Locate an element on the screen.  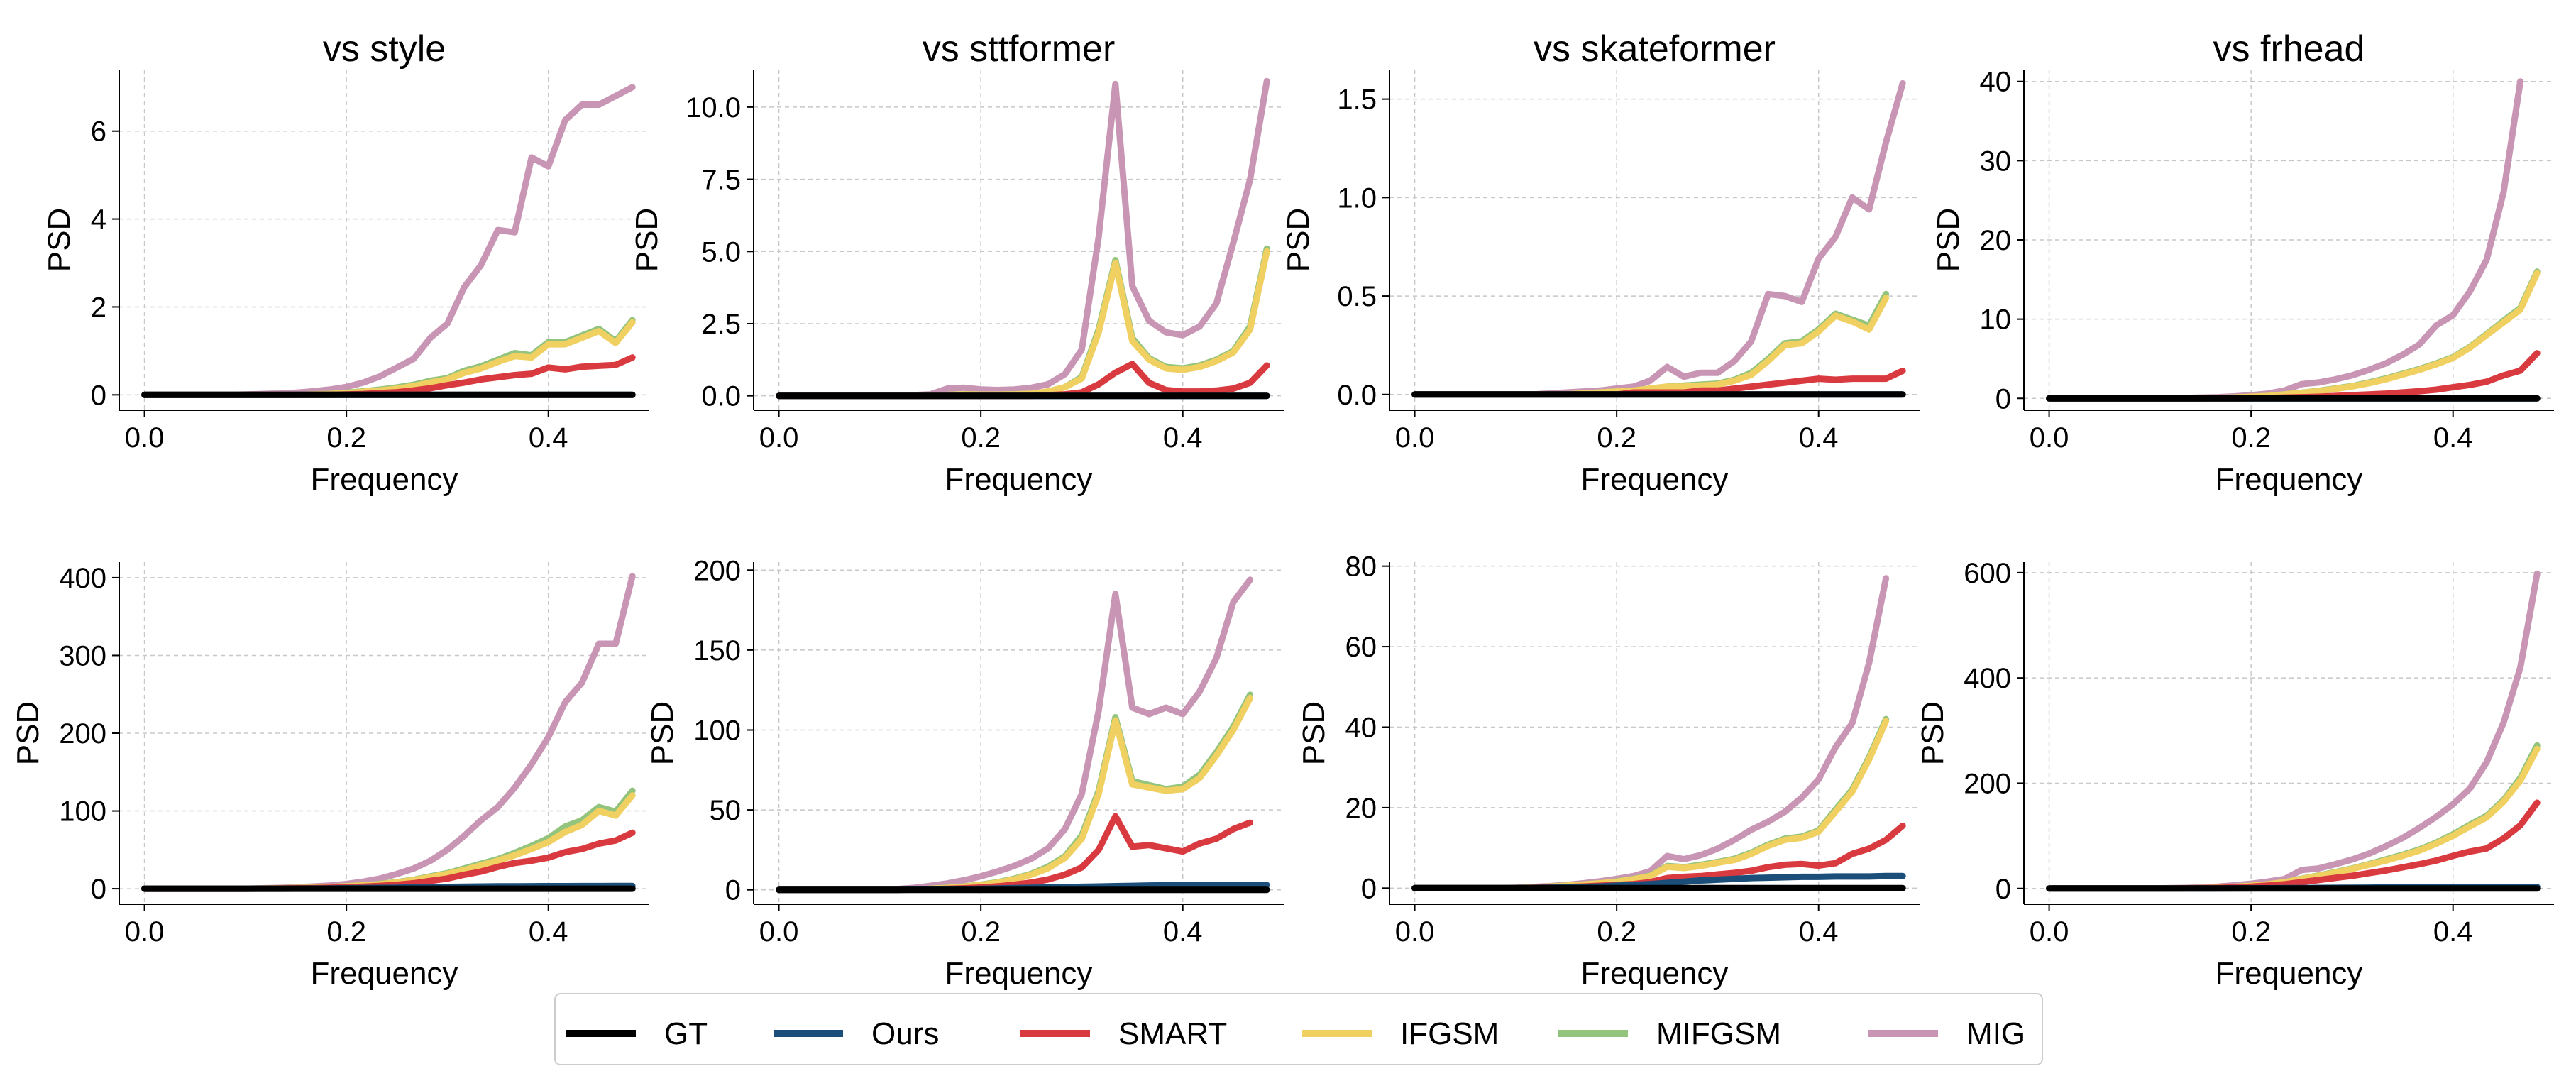
subplot-7: 0.0 0.2 0.4 0 20 40 60 80 Frequency PSD is located at coordinates (1608, 771).